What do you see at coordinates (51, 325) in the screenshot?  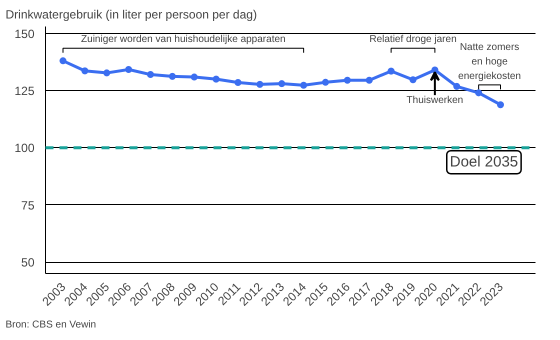 I see `text: Bron: CBS en Vewin` at bounding box center [51, 325].